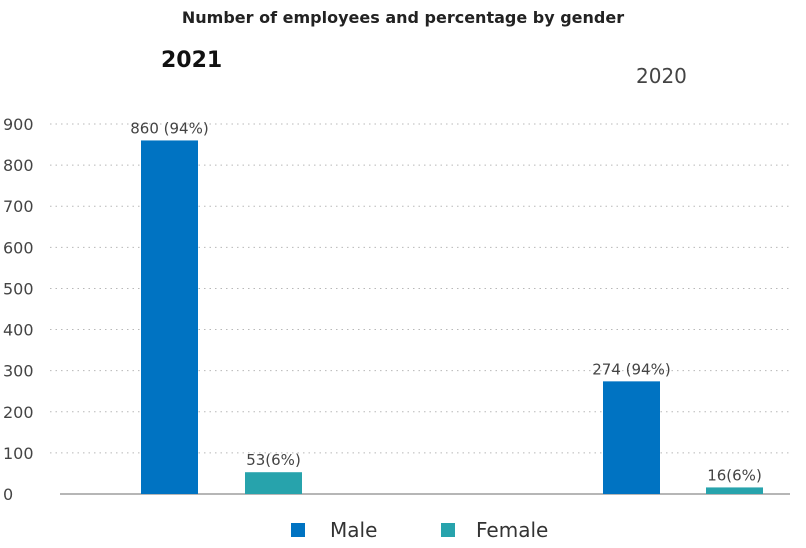 This screenshot has width=806, height=548. I want to click on y-tick-label-100: 100, so click(18, 453).